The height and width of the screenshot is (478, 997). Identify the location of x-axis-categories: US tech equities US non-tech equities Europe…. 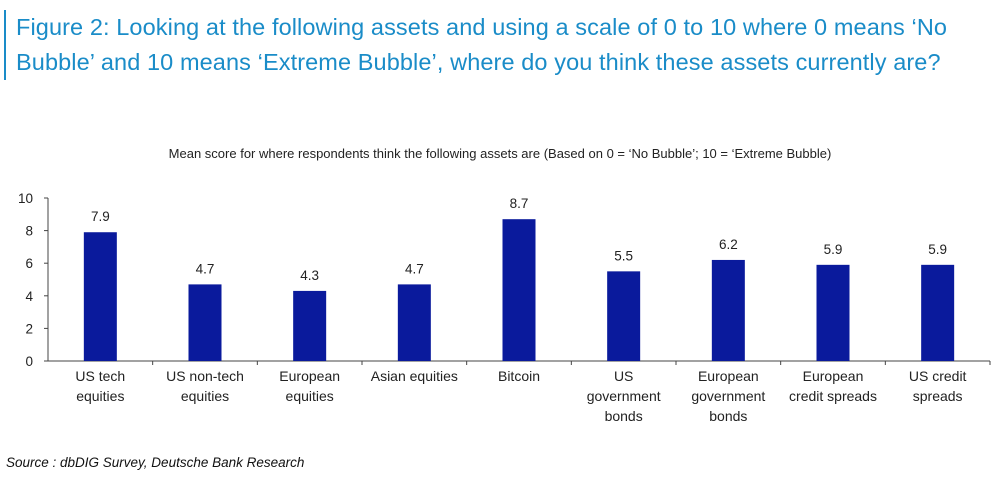
(533, 392).